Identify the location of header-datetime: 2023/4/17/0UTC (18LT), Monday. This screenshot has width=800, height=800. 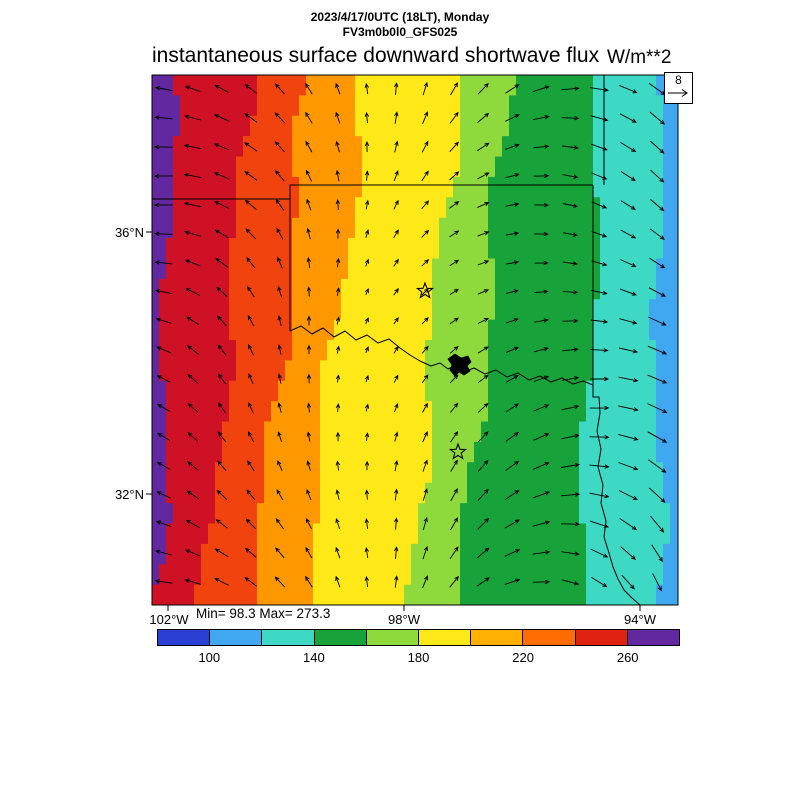
(400, 17).